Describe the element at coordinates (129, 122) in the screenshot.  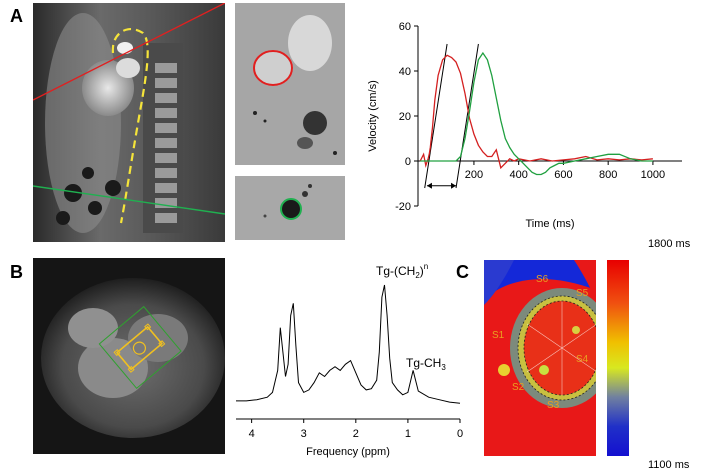
I see `sagittal-mri-image` at that location.